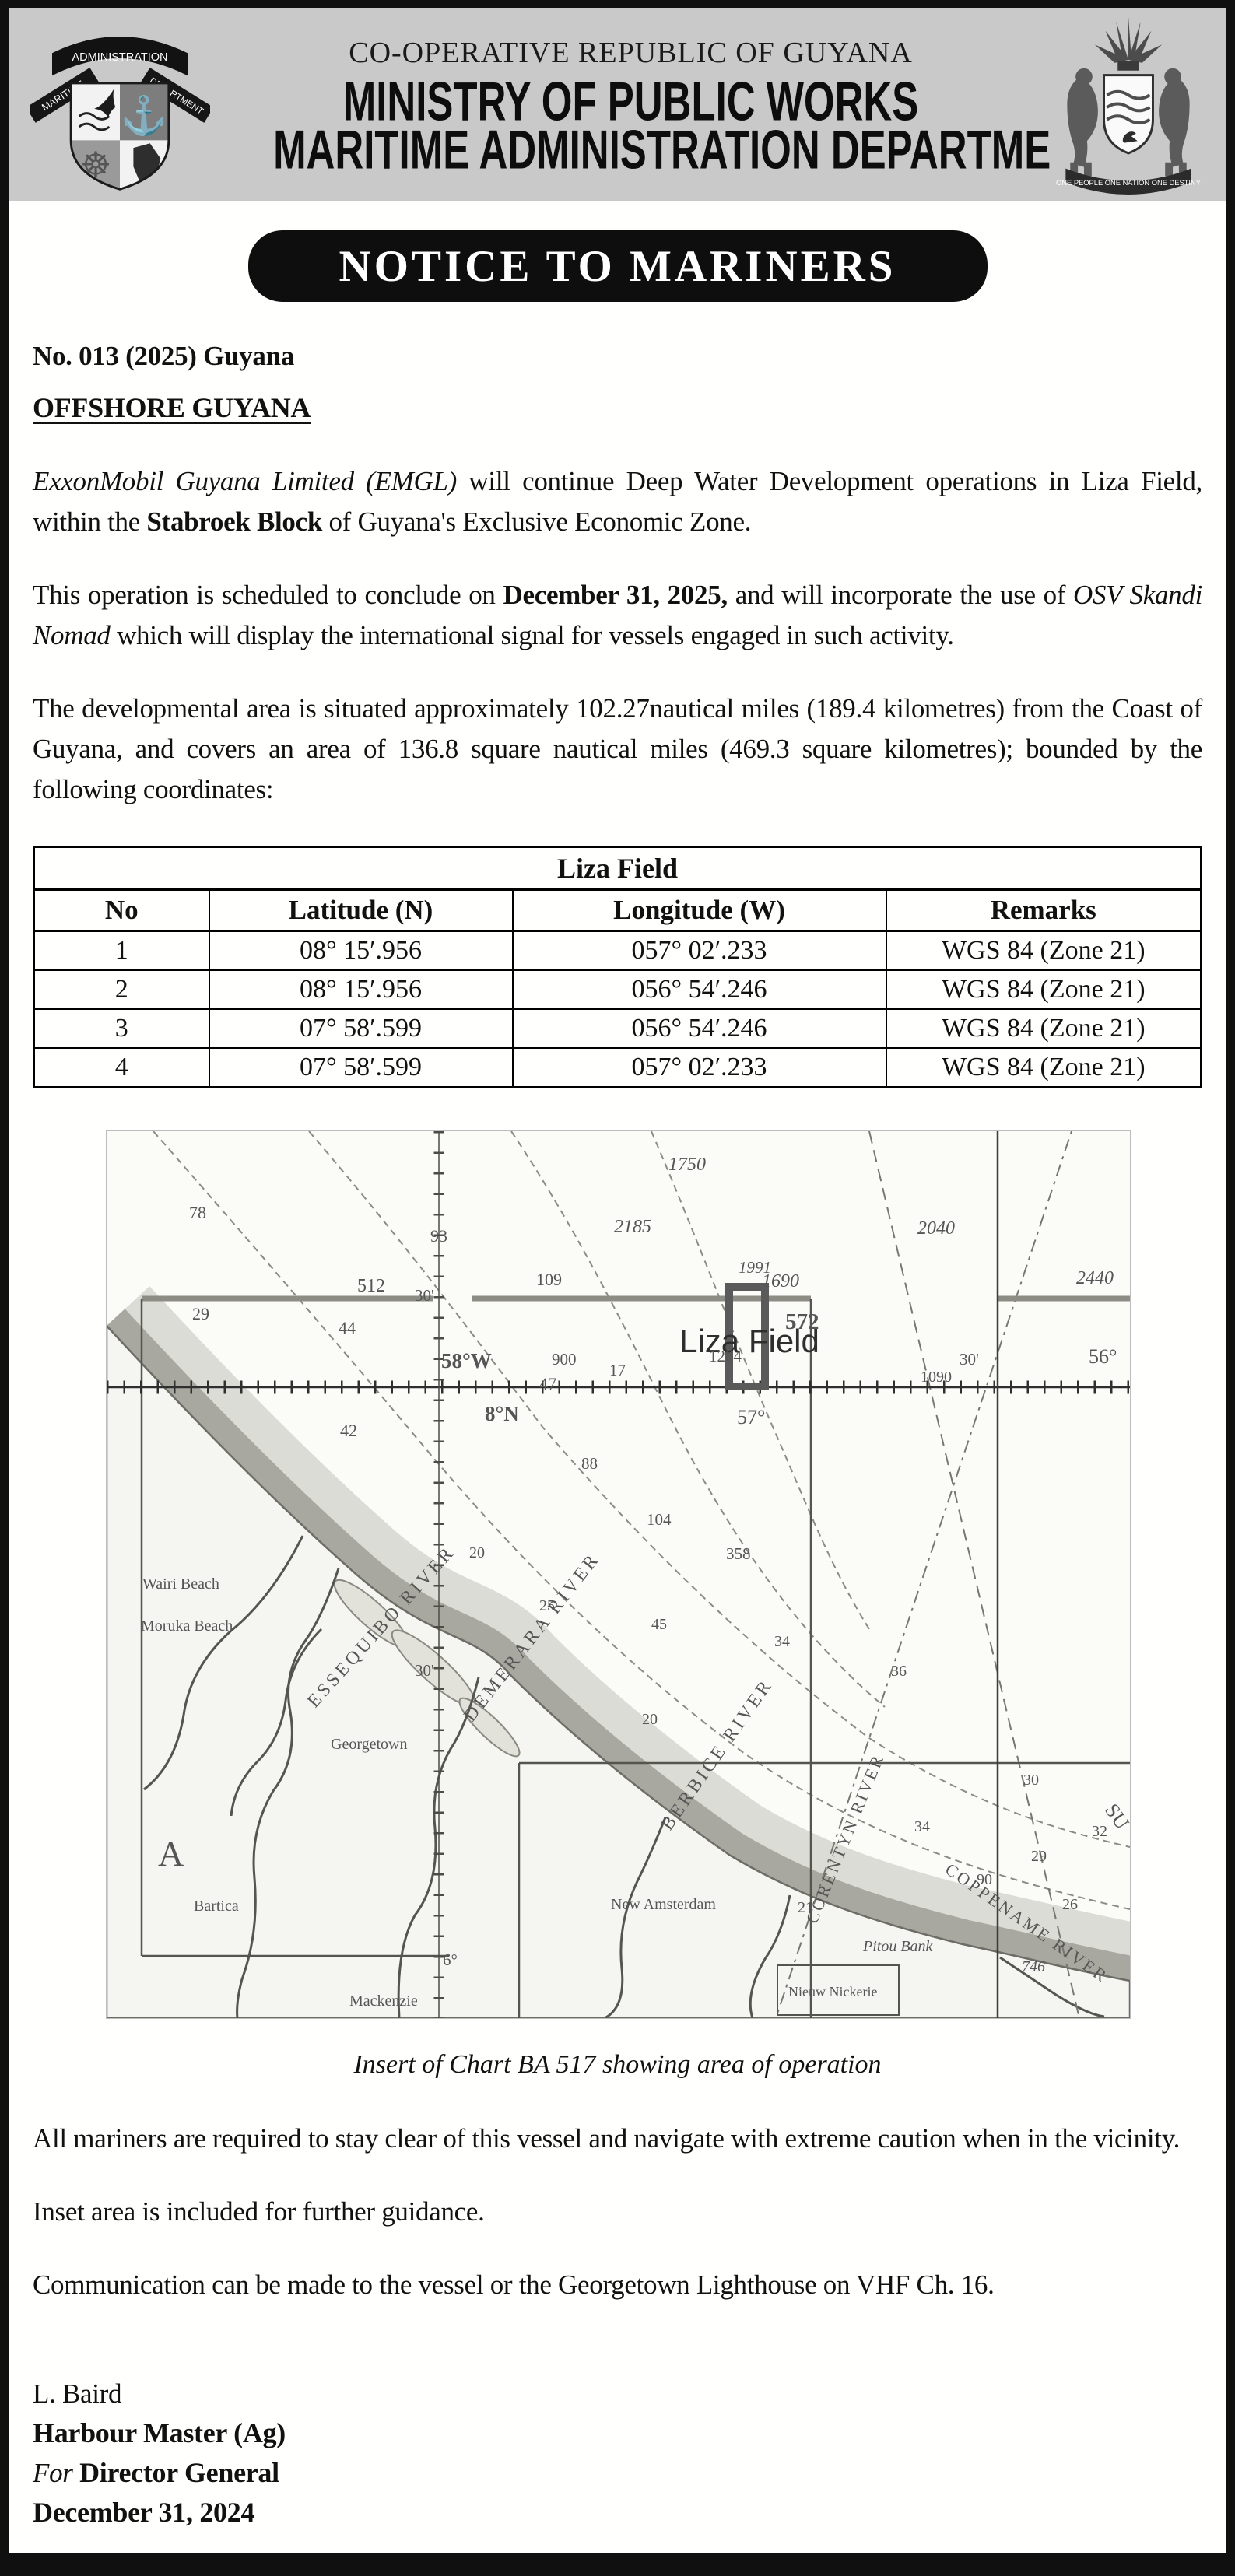  I want to click on map-label: 17, so click(617, 1370).